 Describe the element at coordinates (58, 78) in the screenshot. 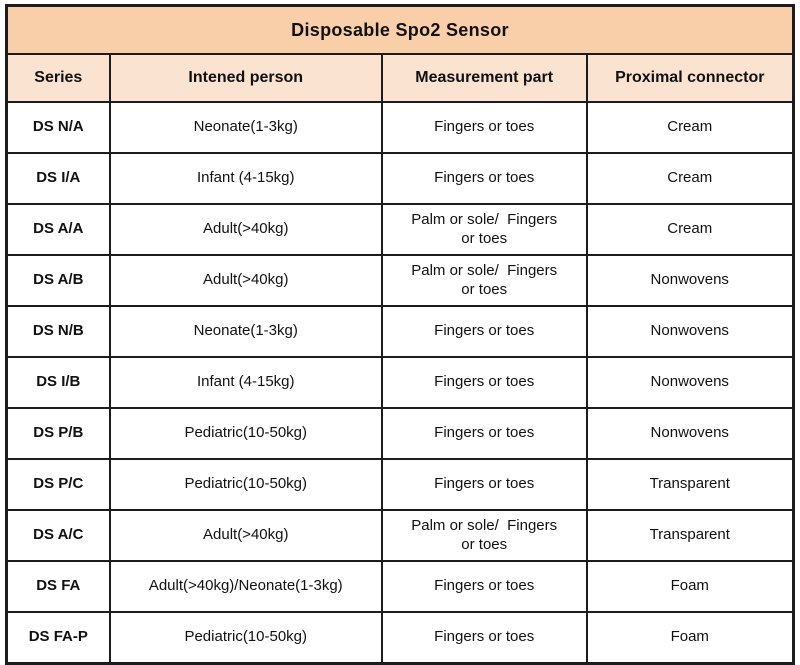

I see `column-header-series: Series` at that location.